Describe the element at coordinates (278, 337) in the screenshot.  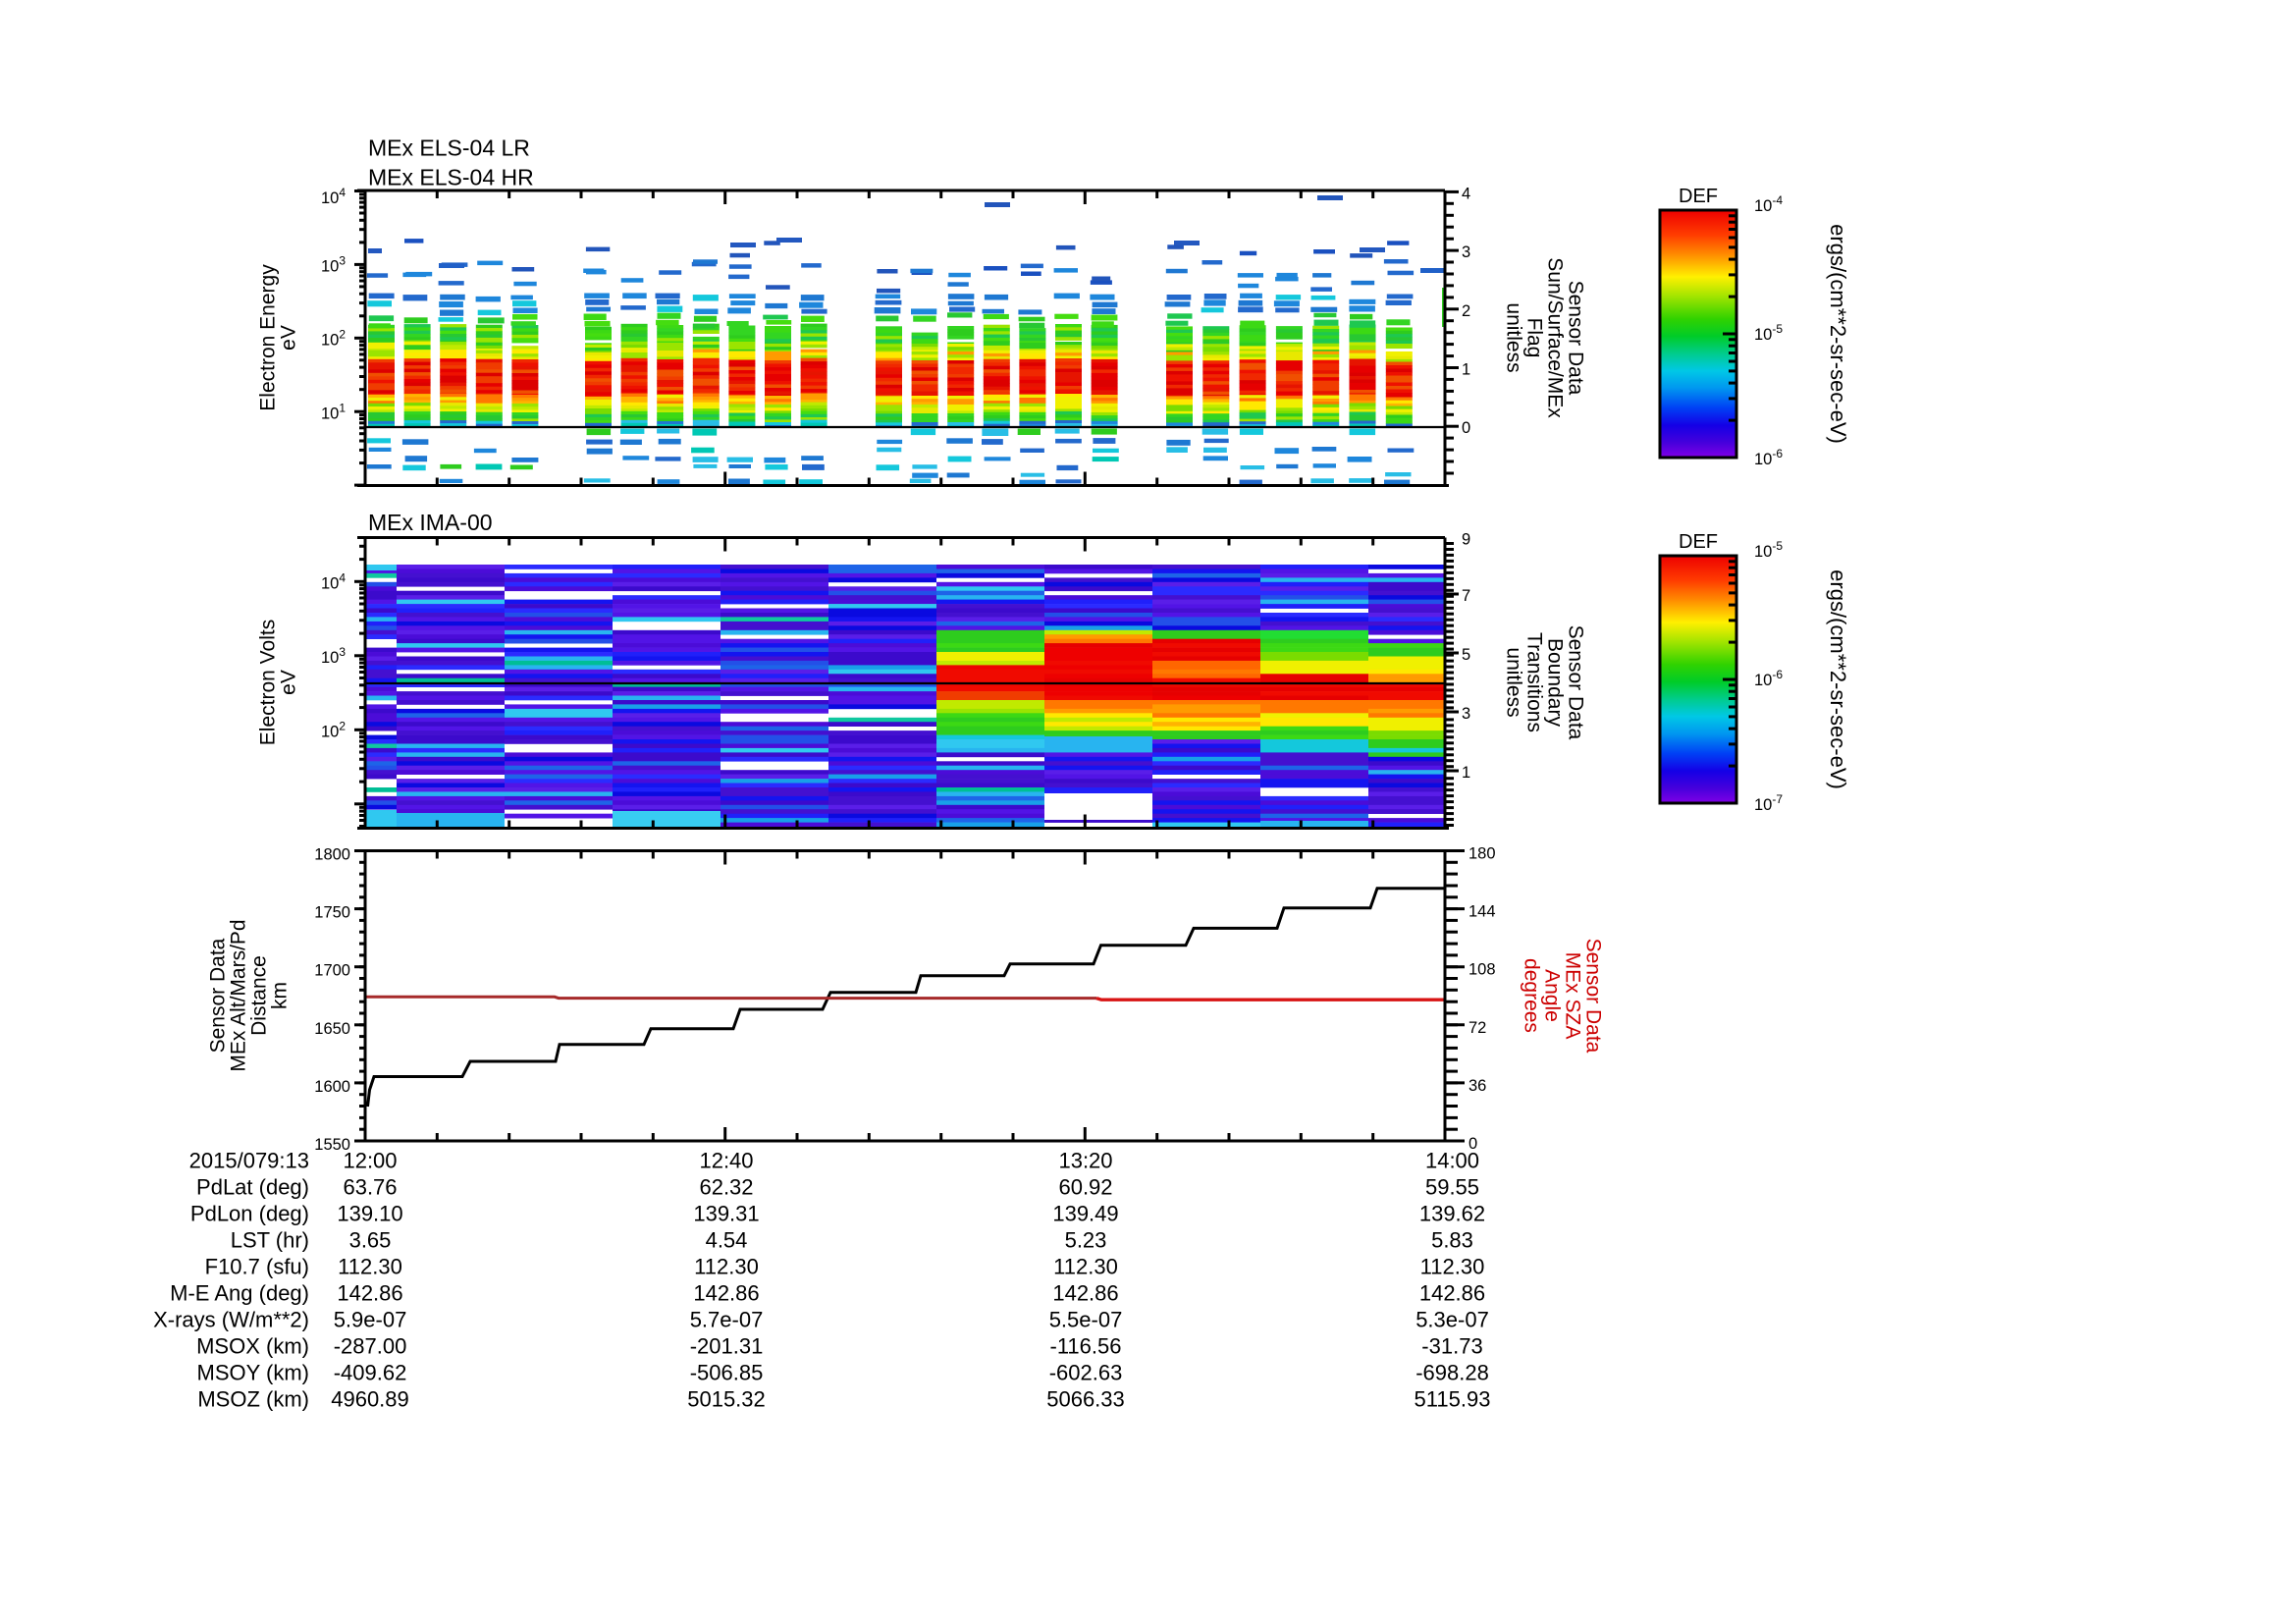
I see `svg-text: Electron EnergyeV` at that location.